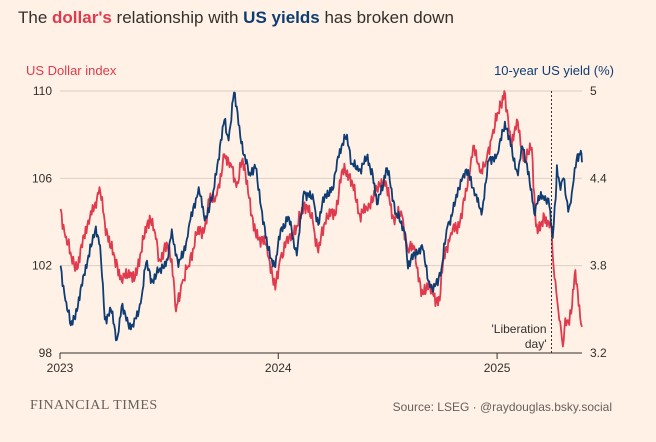 Image resolution: width=656 pixels, height=442 pixels. Describe the element at coordinates (598, 353) in the screenshot. I see `right-tick-label: 3.2` at that location.